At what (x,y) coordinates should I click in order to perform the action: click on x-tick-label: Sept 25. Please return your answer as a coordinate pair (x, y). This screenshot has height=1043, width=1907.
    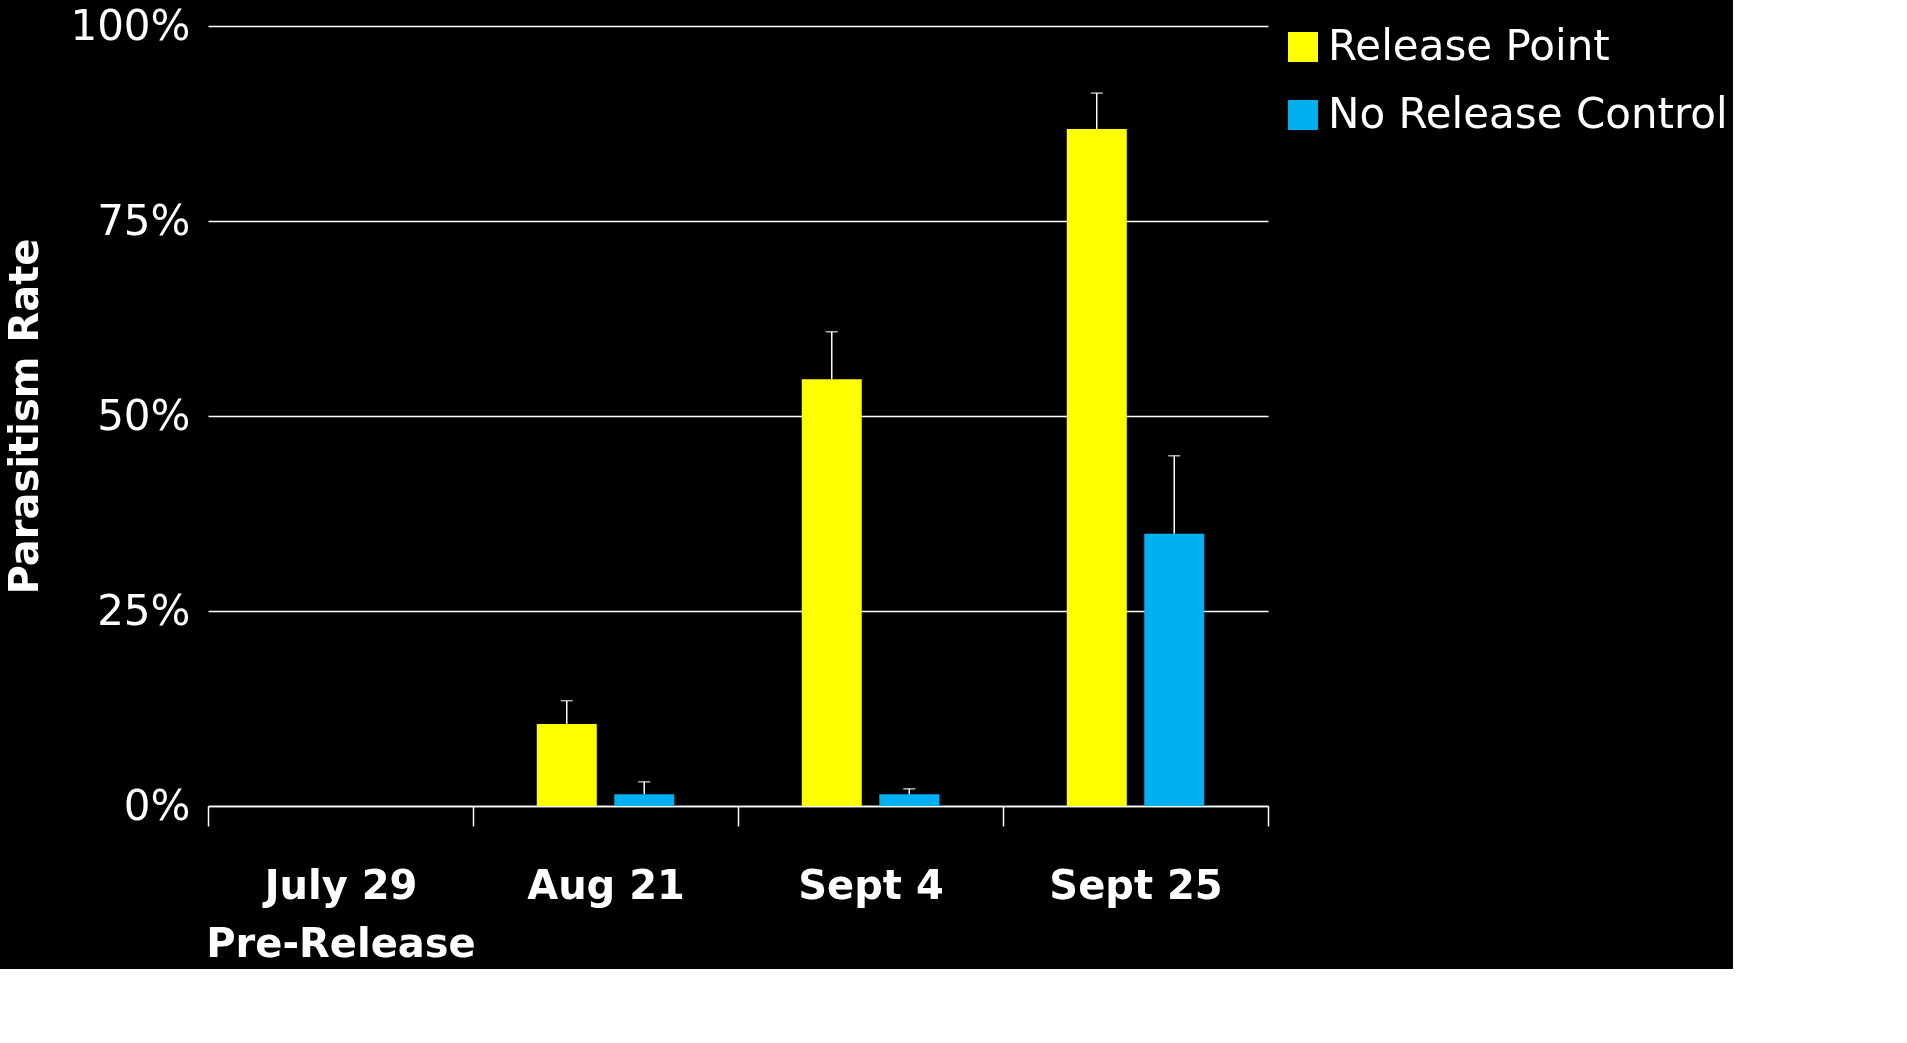
    Looking at the image, I should click on (1136, 884).